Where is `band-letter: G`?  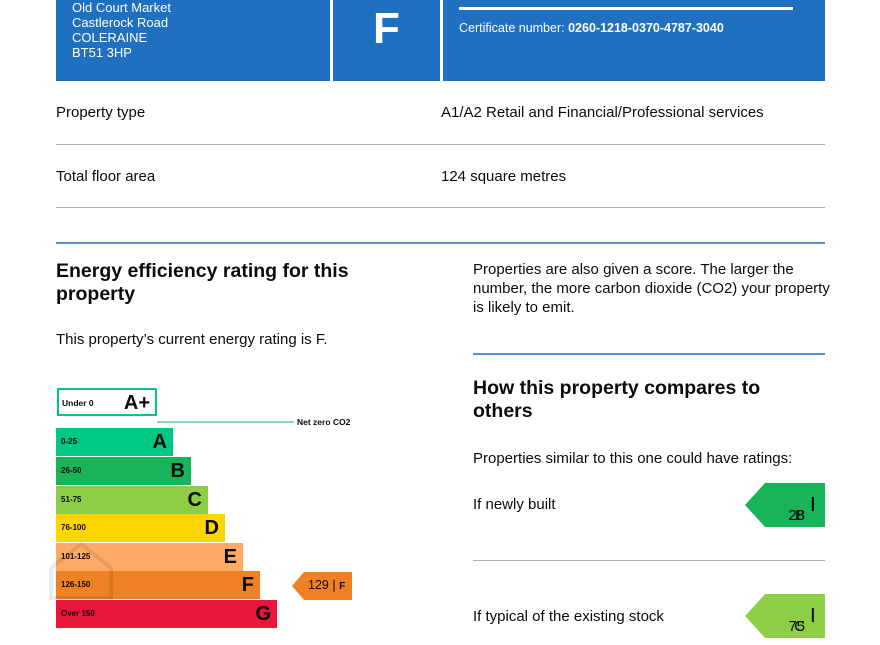 band-letter: G is located at coordinates (263, 614).